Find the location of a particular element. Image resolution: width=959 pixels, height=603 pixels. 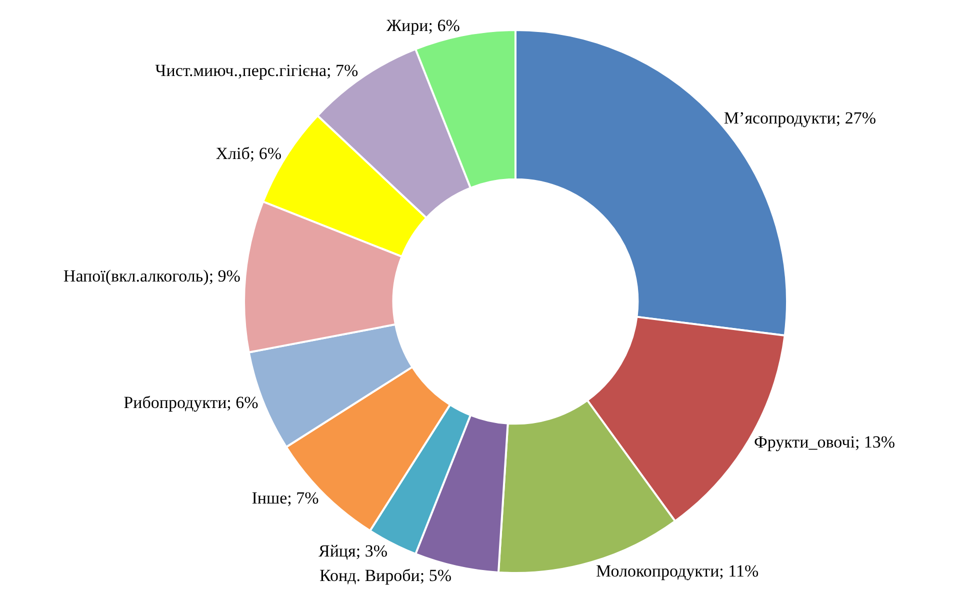

slice-label: Конд. Вироби; 5% is located at coordinates (385, 576).